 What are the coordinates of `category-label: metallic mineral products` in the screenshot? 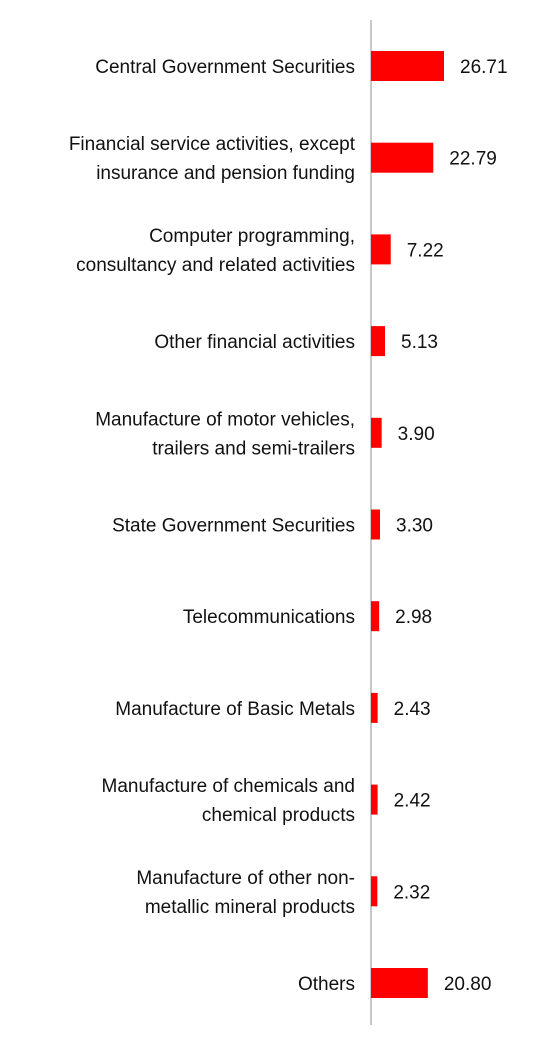 It's located at (250, 907).